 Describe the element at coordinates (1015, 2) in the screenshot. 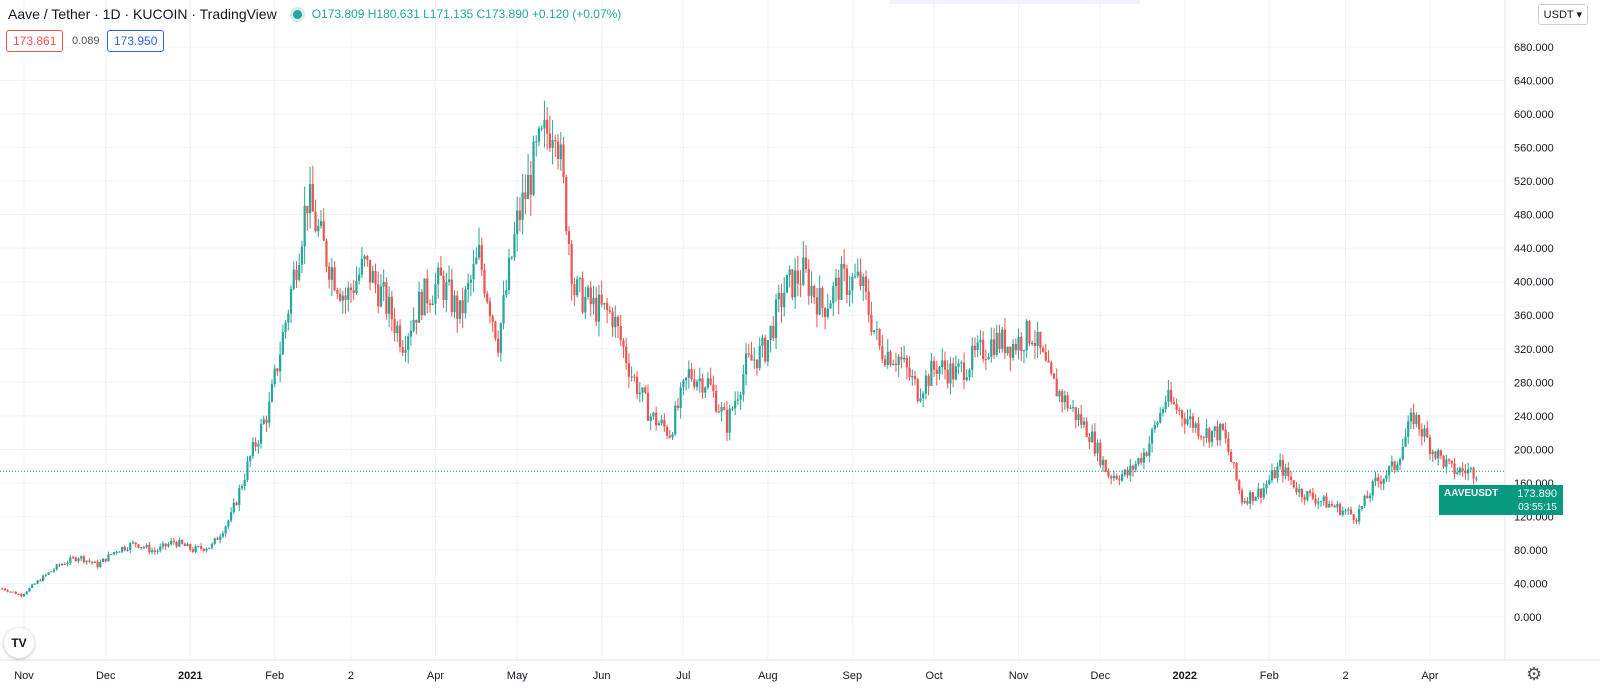

I see `top-toolbar-strip` at that location.